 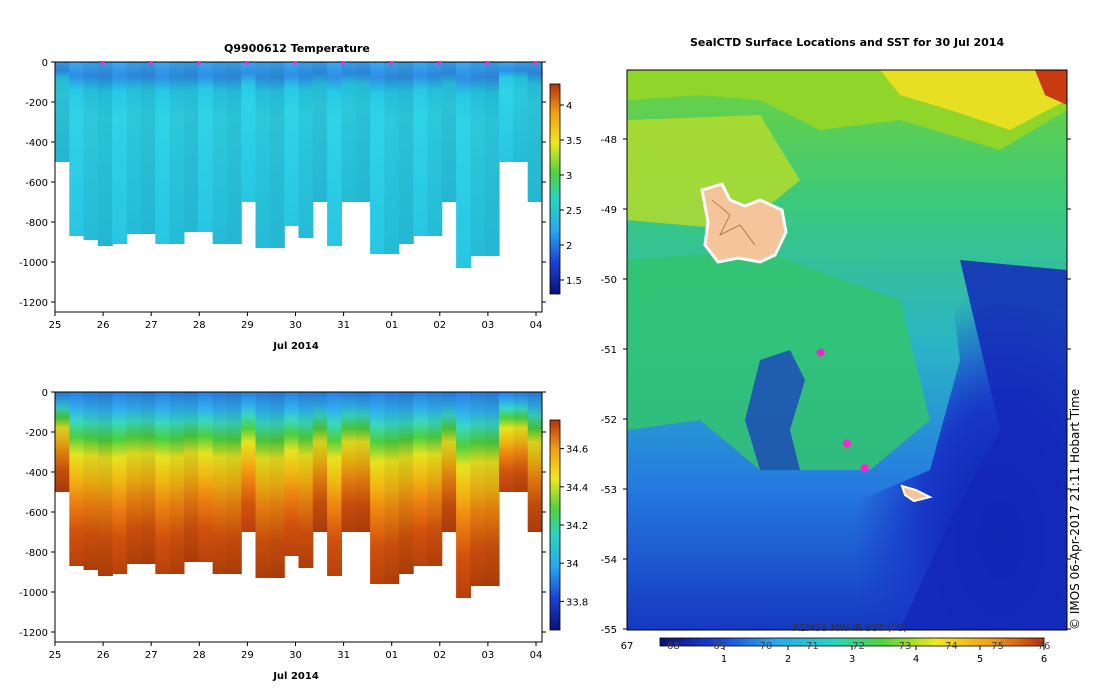 I want to click on y-tick-label: -1200, so click(x=33, y=633).